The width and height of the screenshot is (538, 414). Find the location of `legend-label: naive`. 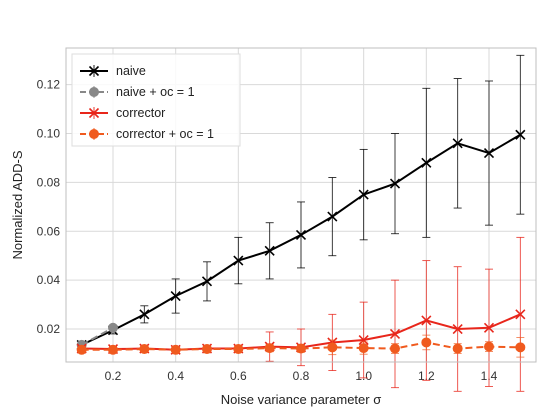

legend-label: naive is located at coordinates (131, 71).